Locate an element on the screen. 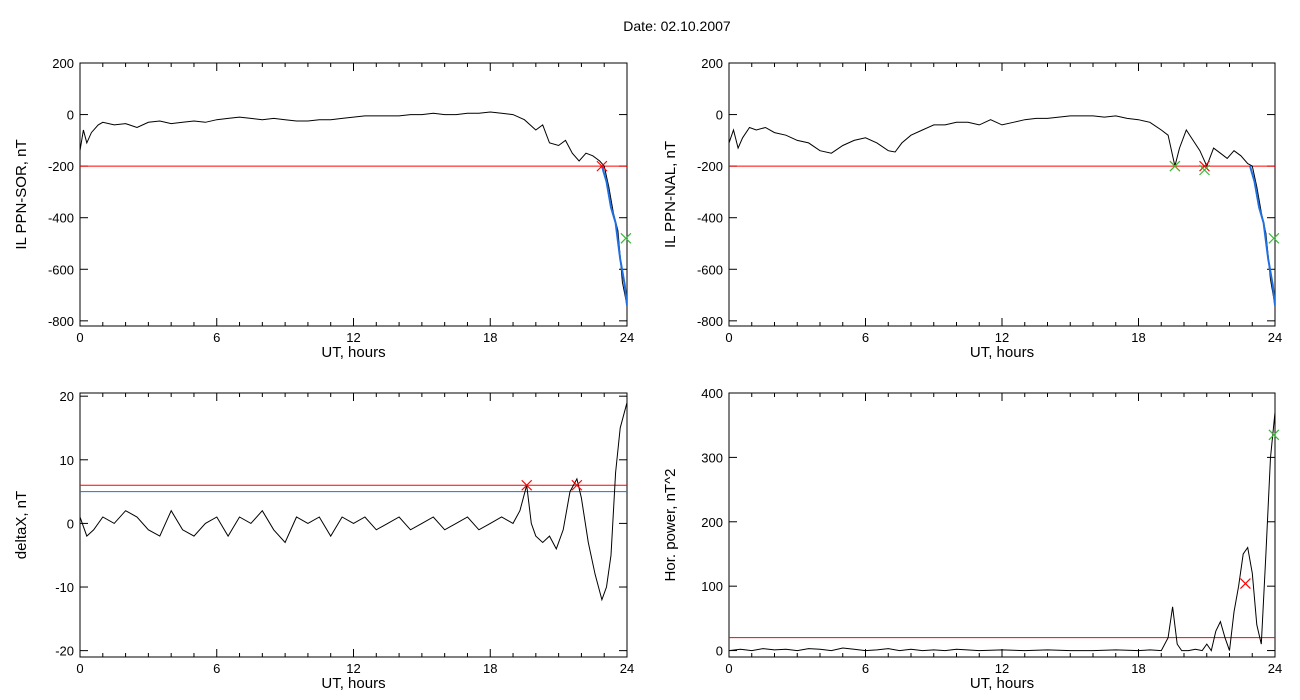 The height and width of the screenshot is (700, 1300). y-tick-label: 400 is located at coordinates (712, 393).